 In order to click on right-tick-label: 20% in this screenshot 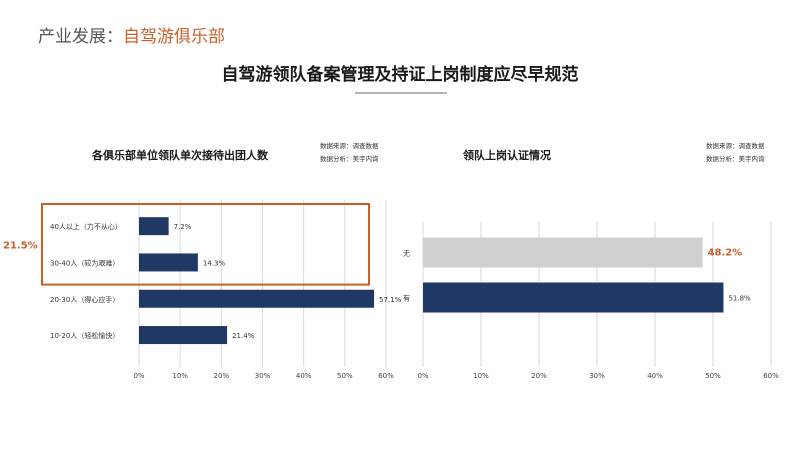, I will do `click(539, 376)`.